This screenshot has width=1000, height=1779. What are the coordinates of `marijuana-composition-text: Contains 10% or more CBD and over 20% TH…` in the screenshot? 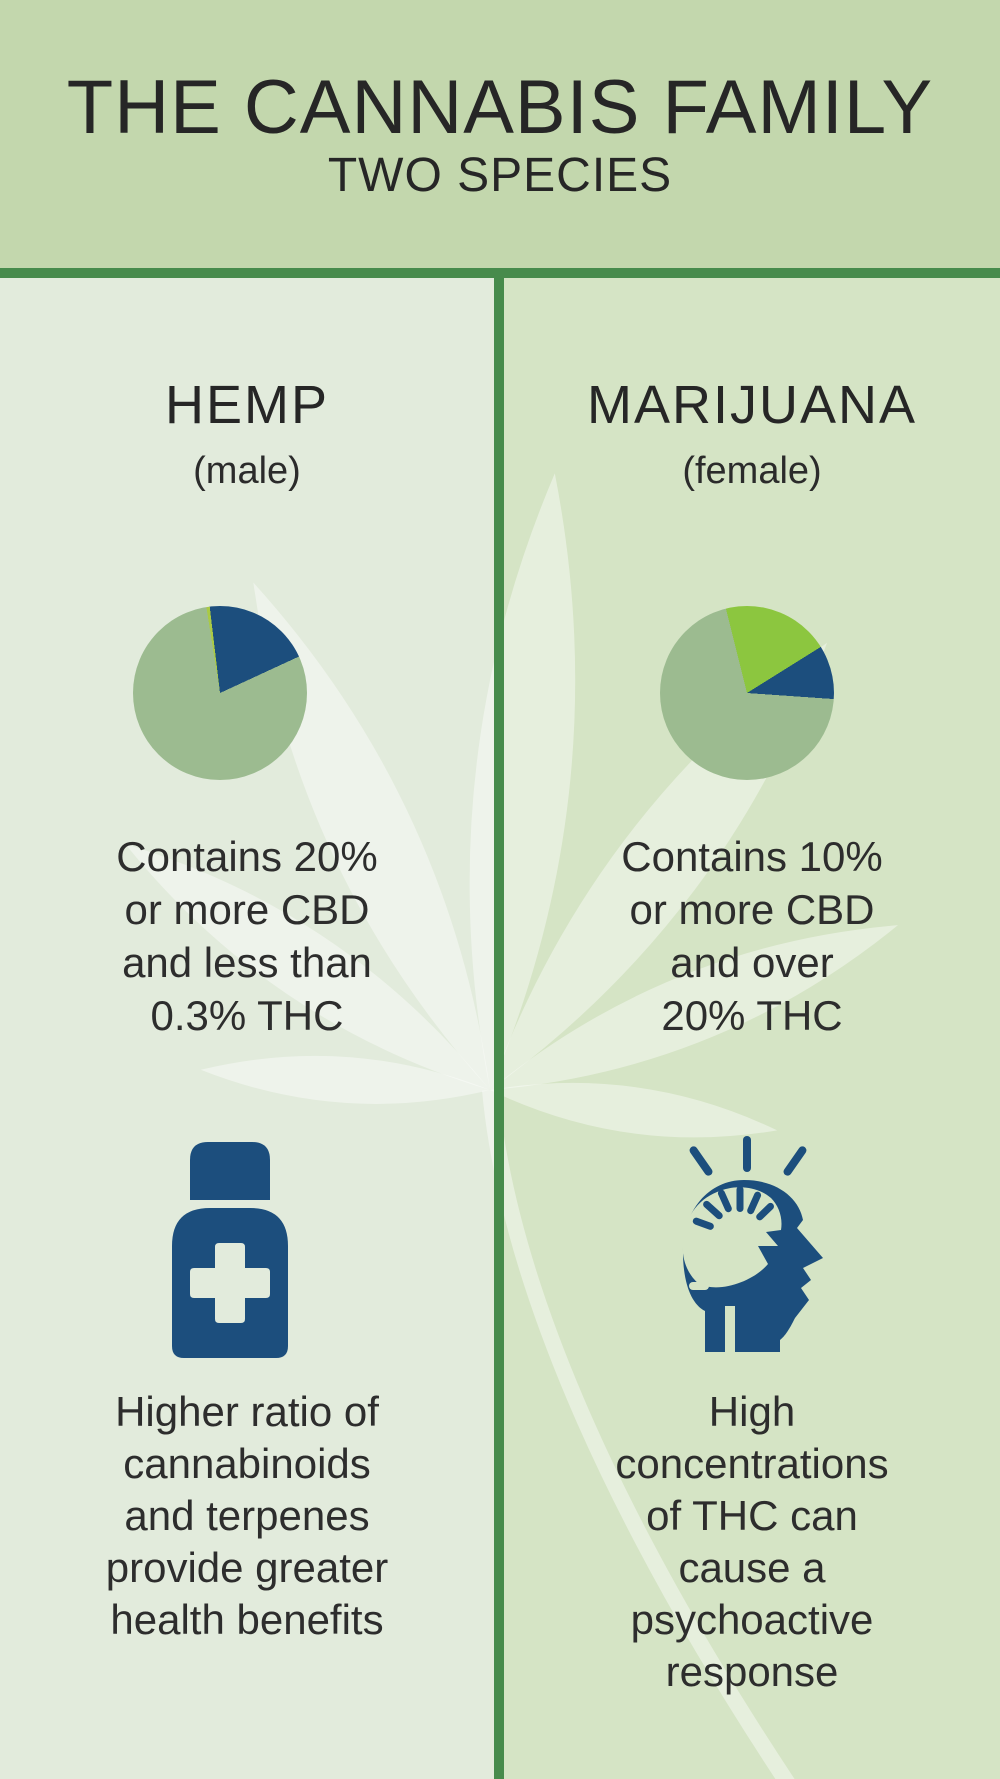 It's located at (752, 936).